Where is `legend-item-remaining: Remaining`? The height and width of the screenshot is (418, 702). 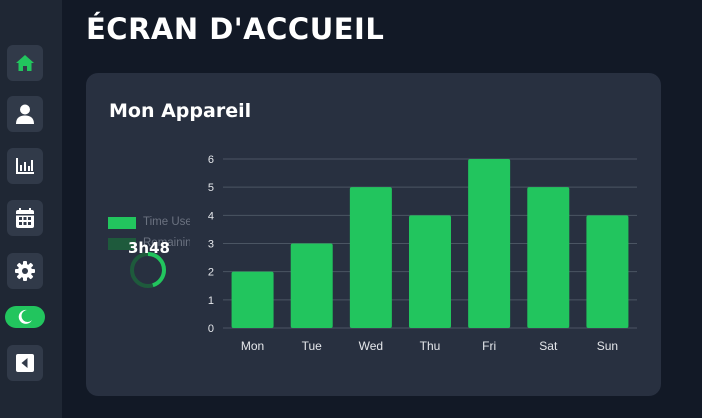 legend-item-remaining: Remaining is located at coordinates (149, 244).